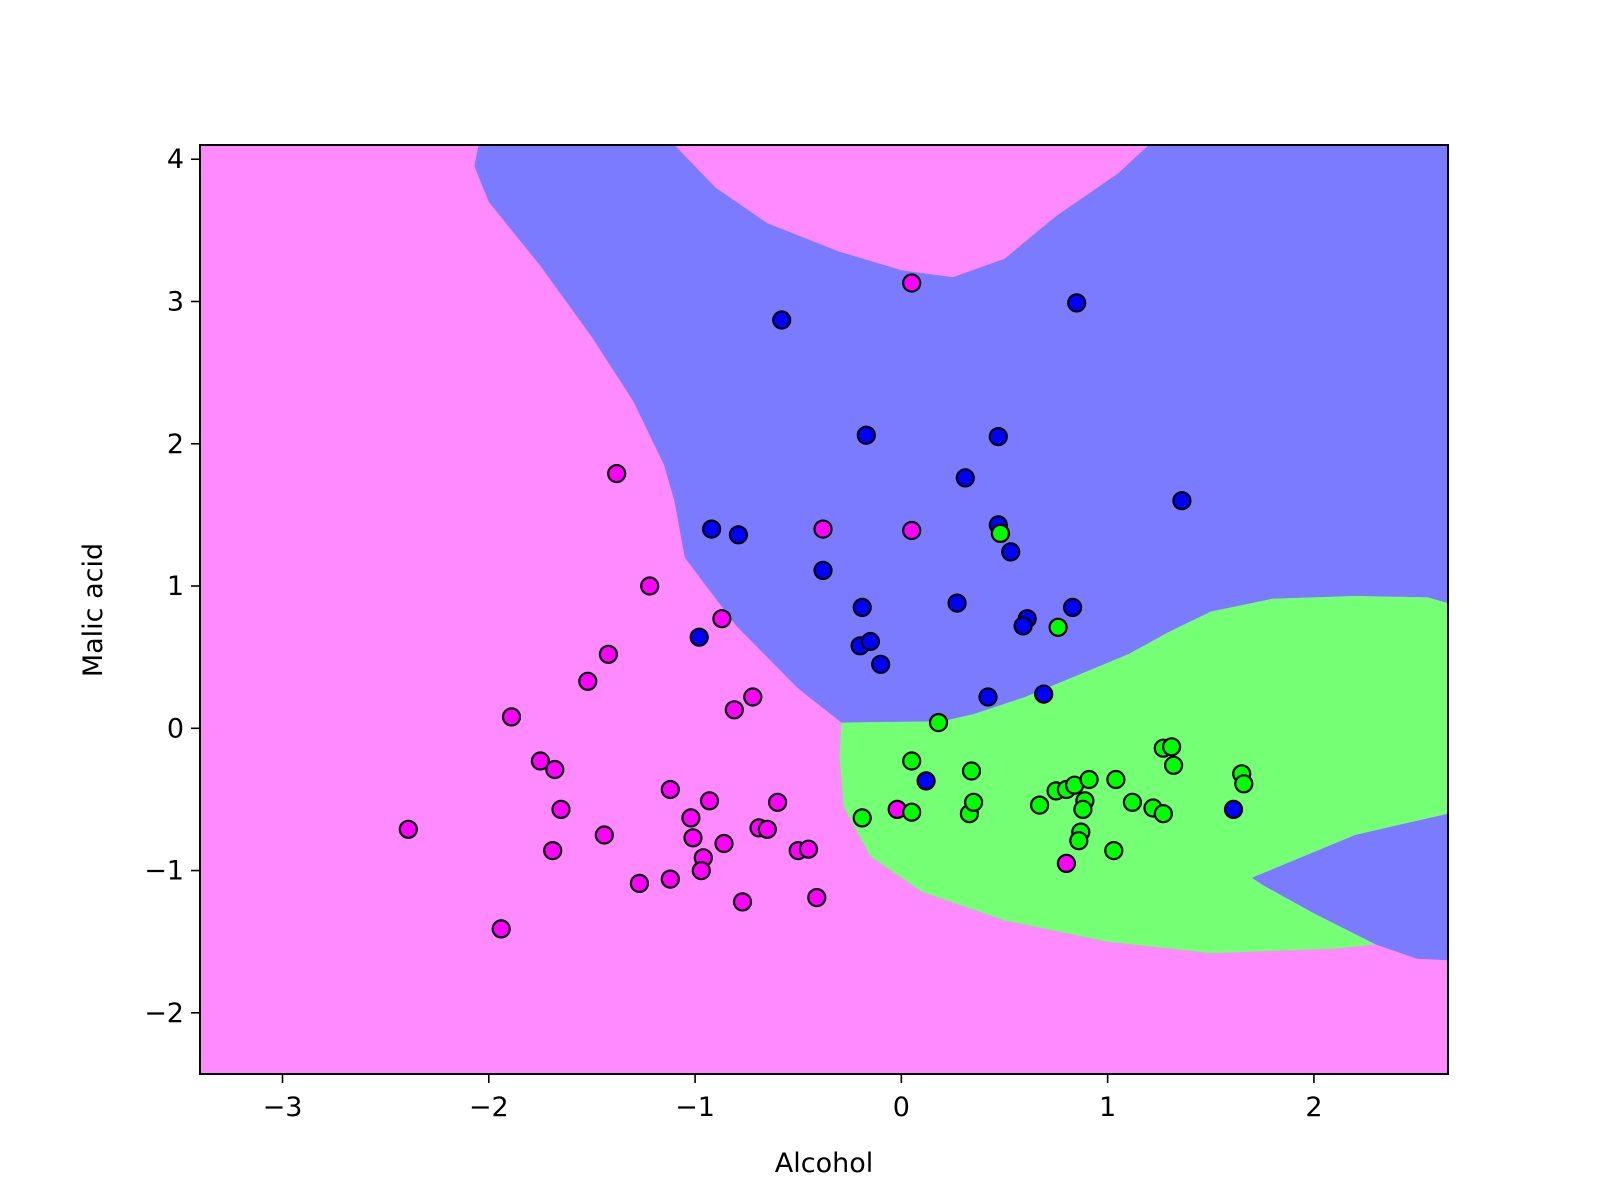  What do you see at coordinates (695, 1107) in the screenshot?
I see `x-tick-label: −1` at bounding box center [695, 1107].